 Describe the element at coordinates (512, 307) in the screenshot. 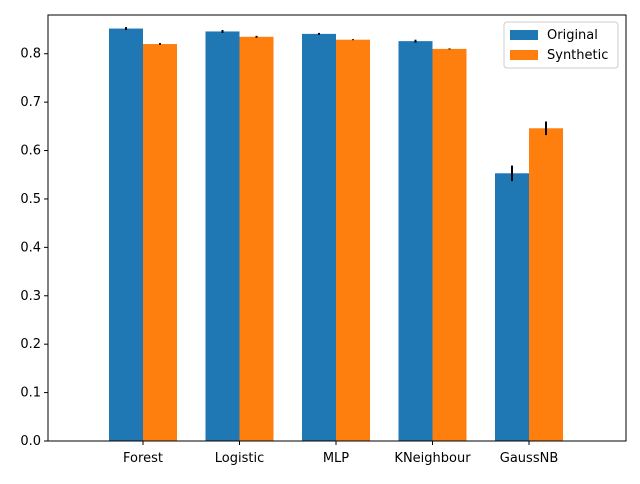

I see `bar-original-gaussnb` at that location.